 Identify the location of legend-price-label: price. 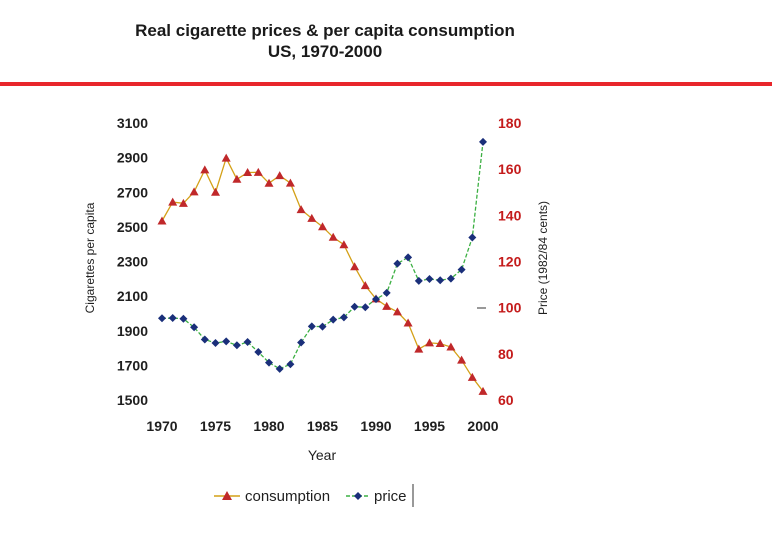
(390, 496).